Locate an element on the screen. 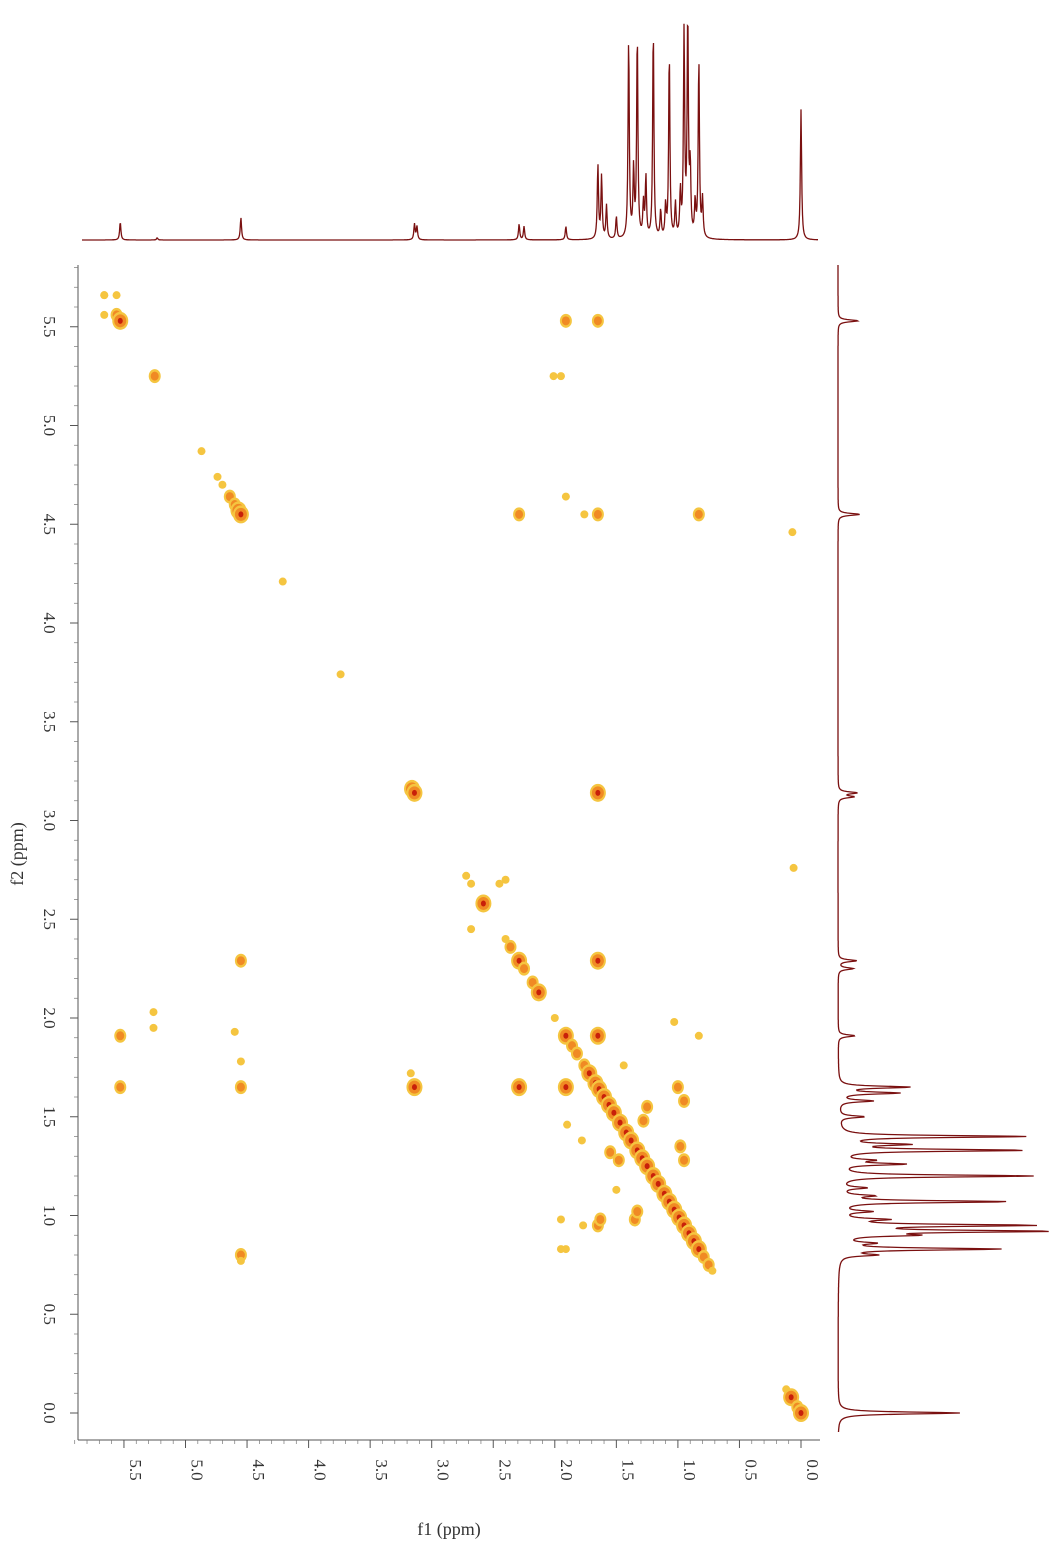  x-tick-label: 0.0 is located at coordinates (812, 1469).